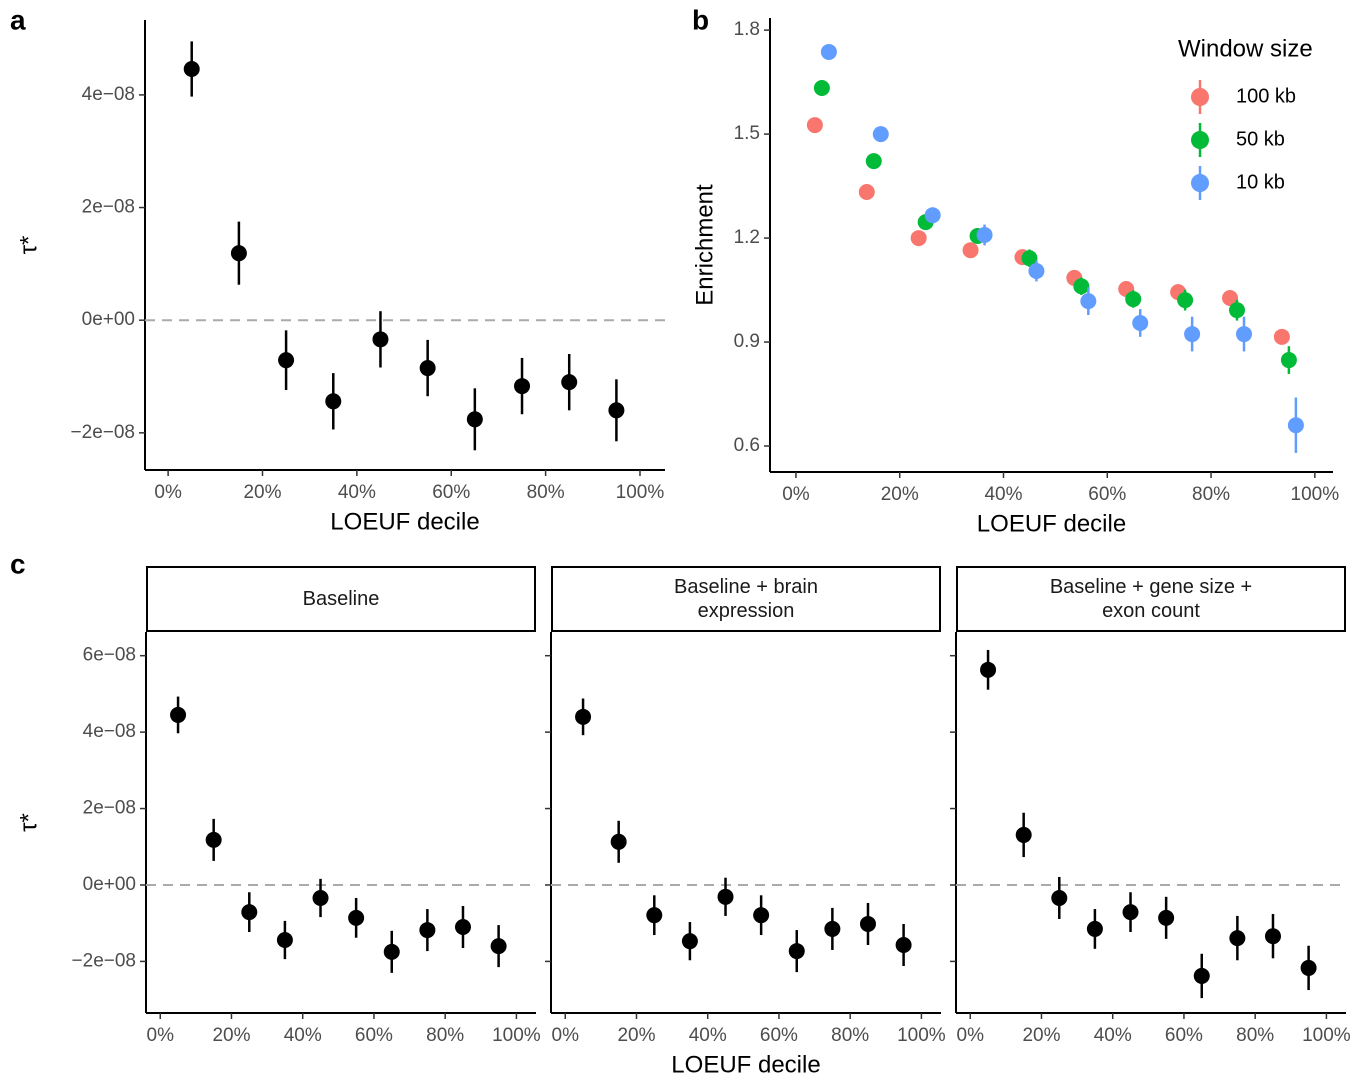 This screenshot has height=1082, width=1369. I want to click on legend-label: 10 kb, so click(1260, 182).